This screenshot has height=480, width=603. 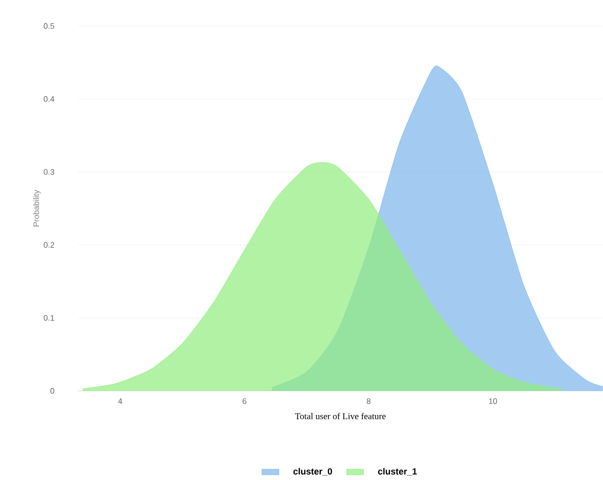 I want to click on x-axis-title: Total user of Live feature, so click(x=340, y=416).